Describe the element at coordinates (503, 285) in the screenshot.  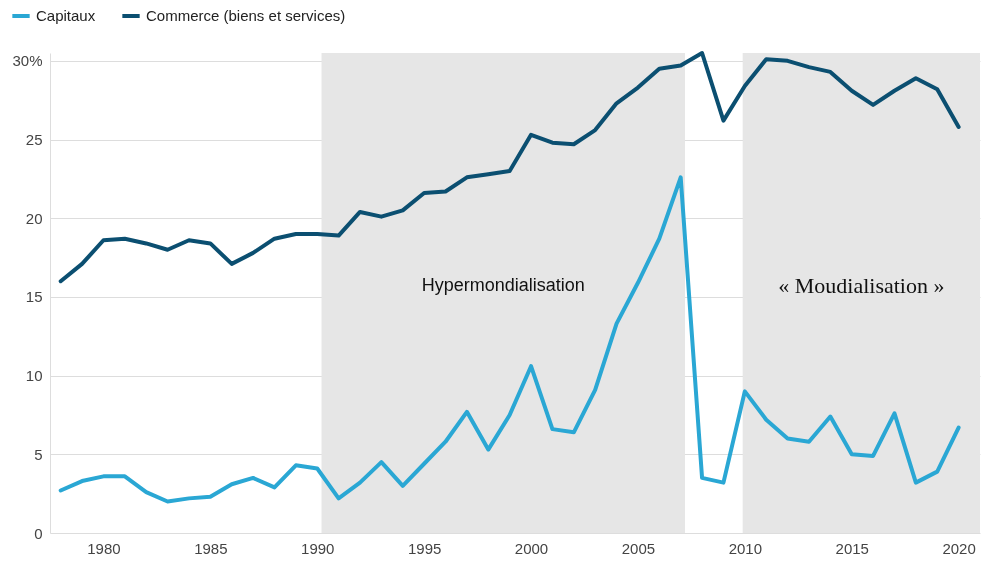
I see `band-label: Hypermondialisation` at that location.